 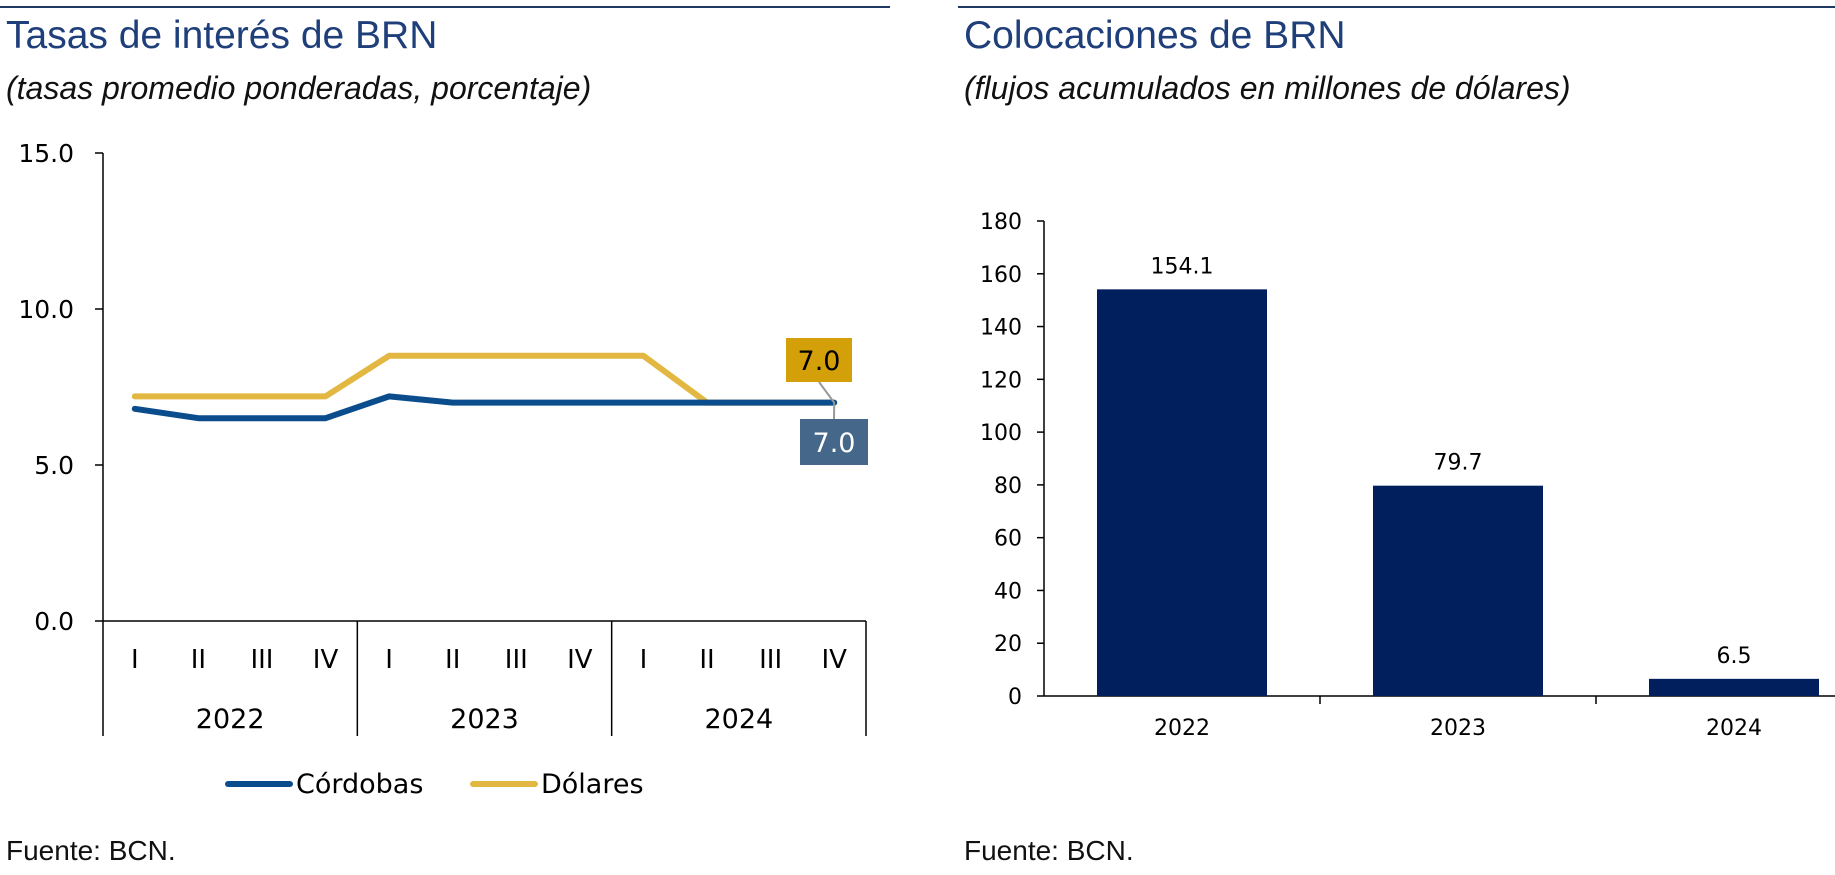 What do you see at coordinates (1458, 463) in the screenshot?
I see `bar-data-label: 79.7` at bounding box center [1458, 463].